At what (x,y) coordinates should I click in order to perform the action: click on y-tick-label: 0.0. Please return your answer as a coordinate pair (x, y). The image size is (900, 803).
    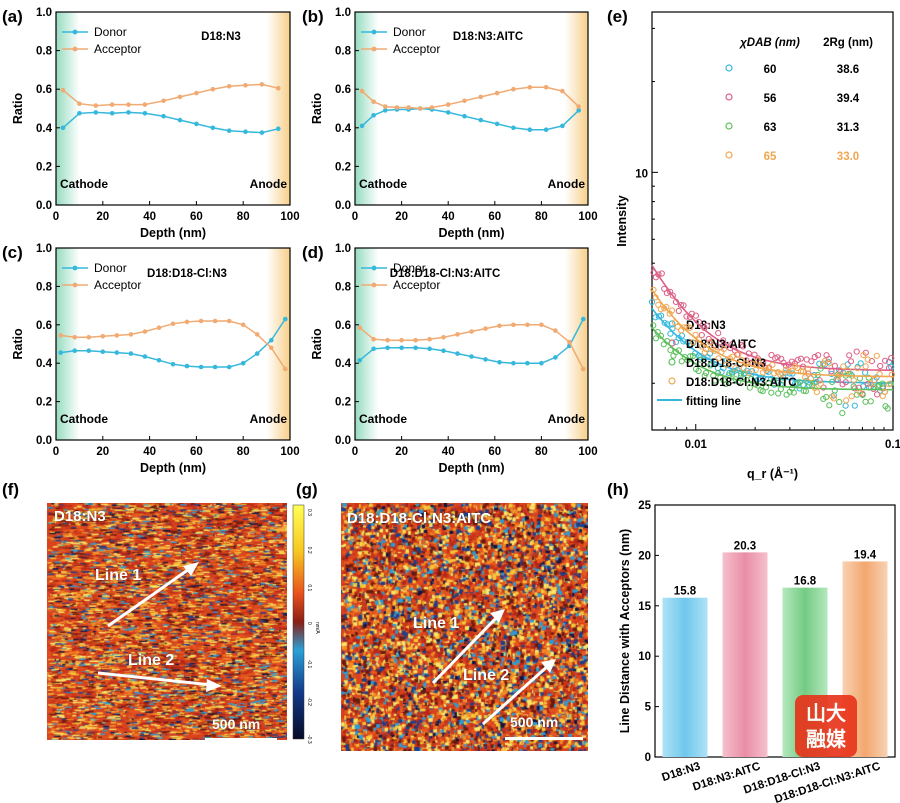
    Looking at the image, I should click on (44, 206).